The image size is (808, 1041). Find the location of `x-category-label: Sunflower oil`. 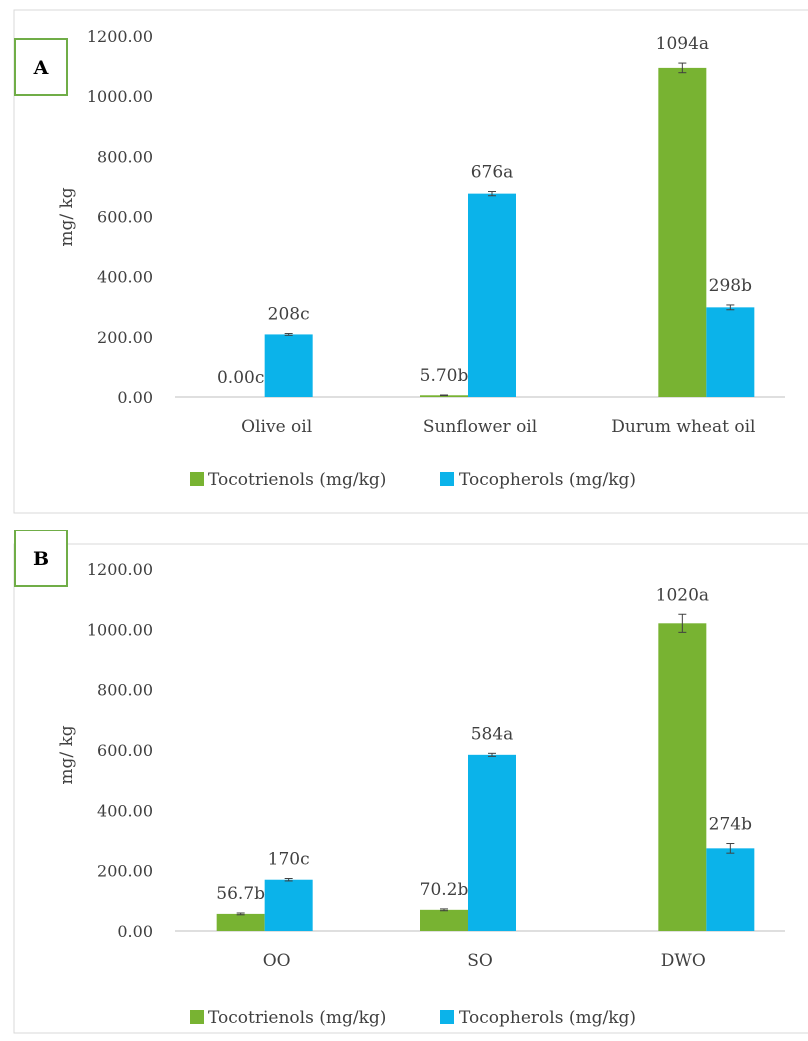

x-category-label: Sunflower oil is located at coordinates (480, 427).